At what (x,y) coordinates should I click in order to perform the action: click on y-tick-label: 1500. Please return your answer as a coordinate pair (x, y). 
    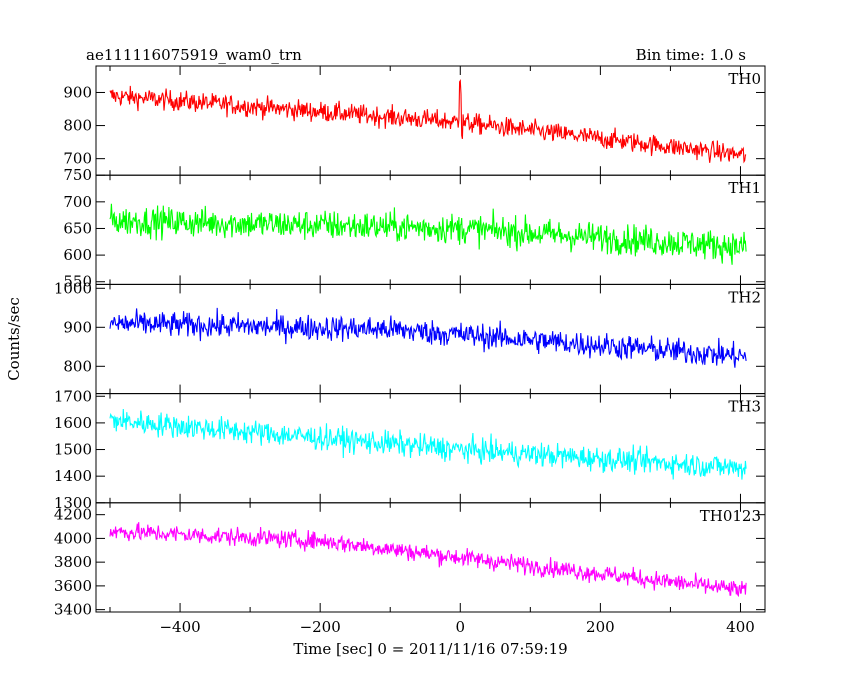
    Looking at the image, I should click on (73, 450).